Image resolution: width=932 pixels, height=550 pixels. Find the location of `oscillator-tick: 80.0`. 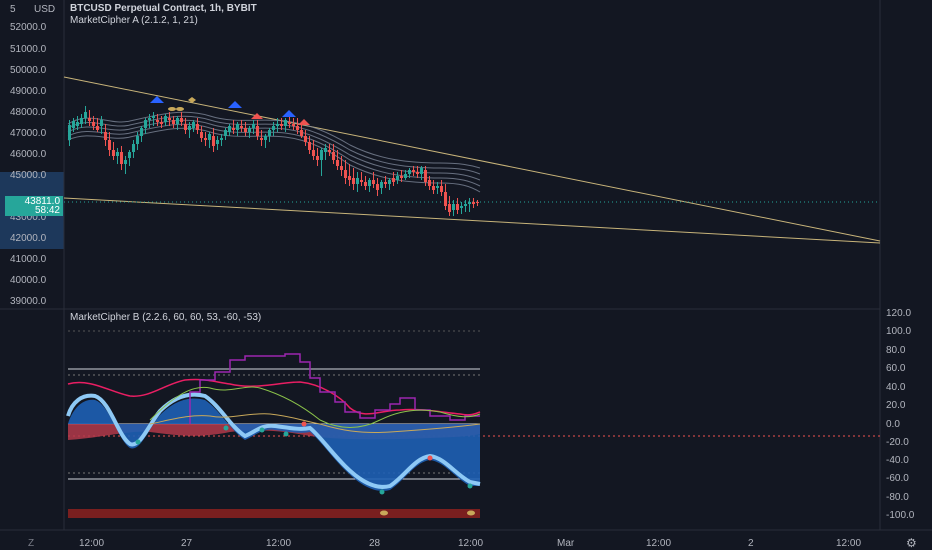

oscillator-tick: 80.0 is located at coordinates (896, 350).